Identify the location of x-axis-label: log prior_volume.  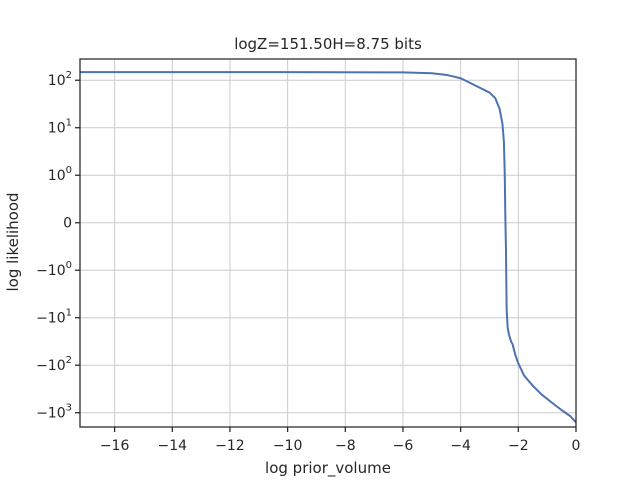
(328, 468).